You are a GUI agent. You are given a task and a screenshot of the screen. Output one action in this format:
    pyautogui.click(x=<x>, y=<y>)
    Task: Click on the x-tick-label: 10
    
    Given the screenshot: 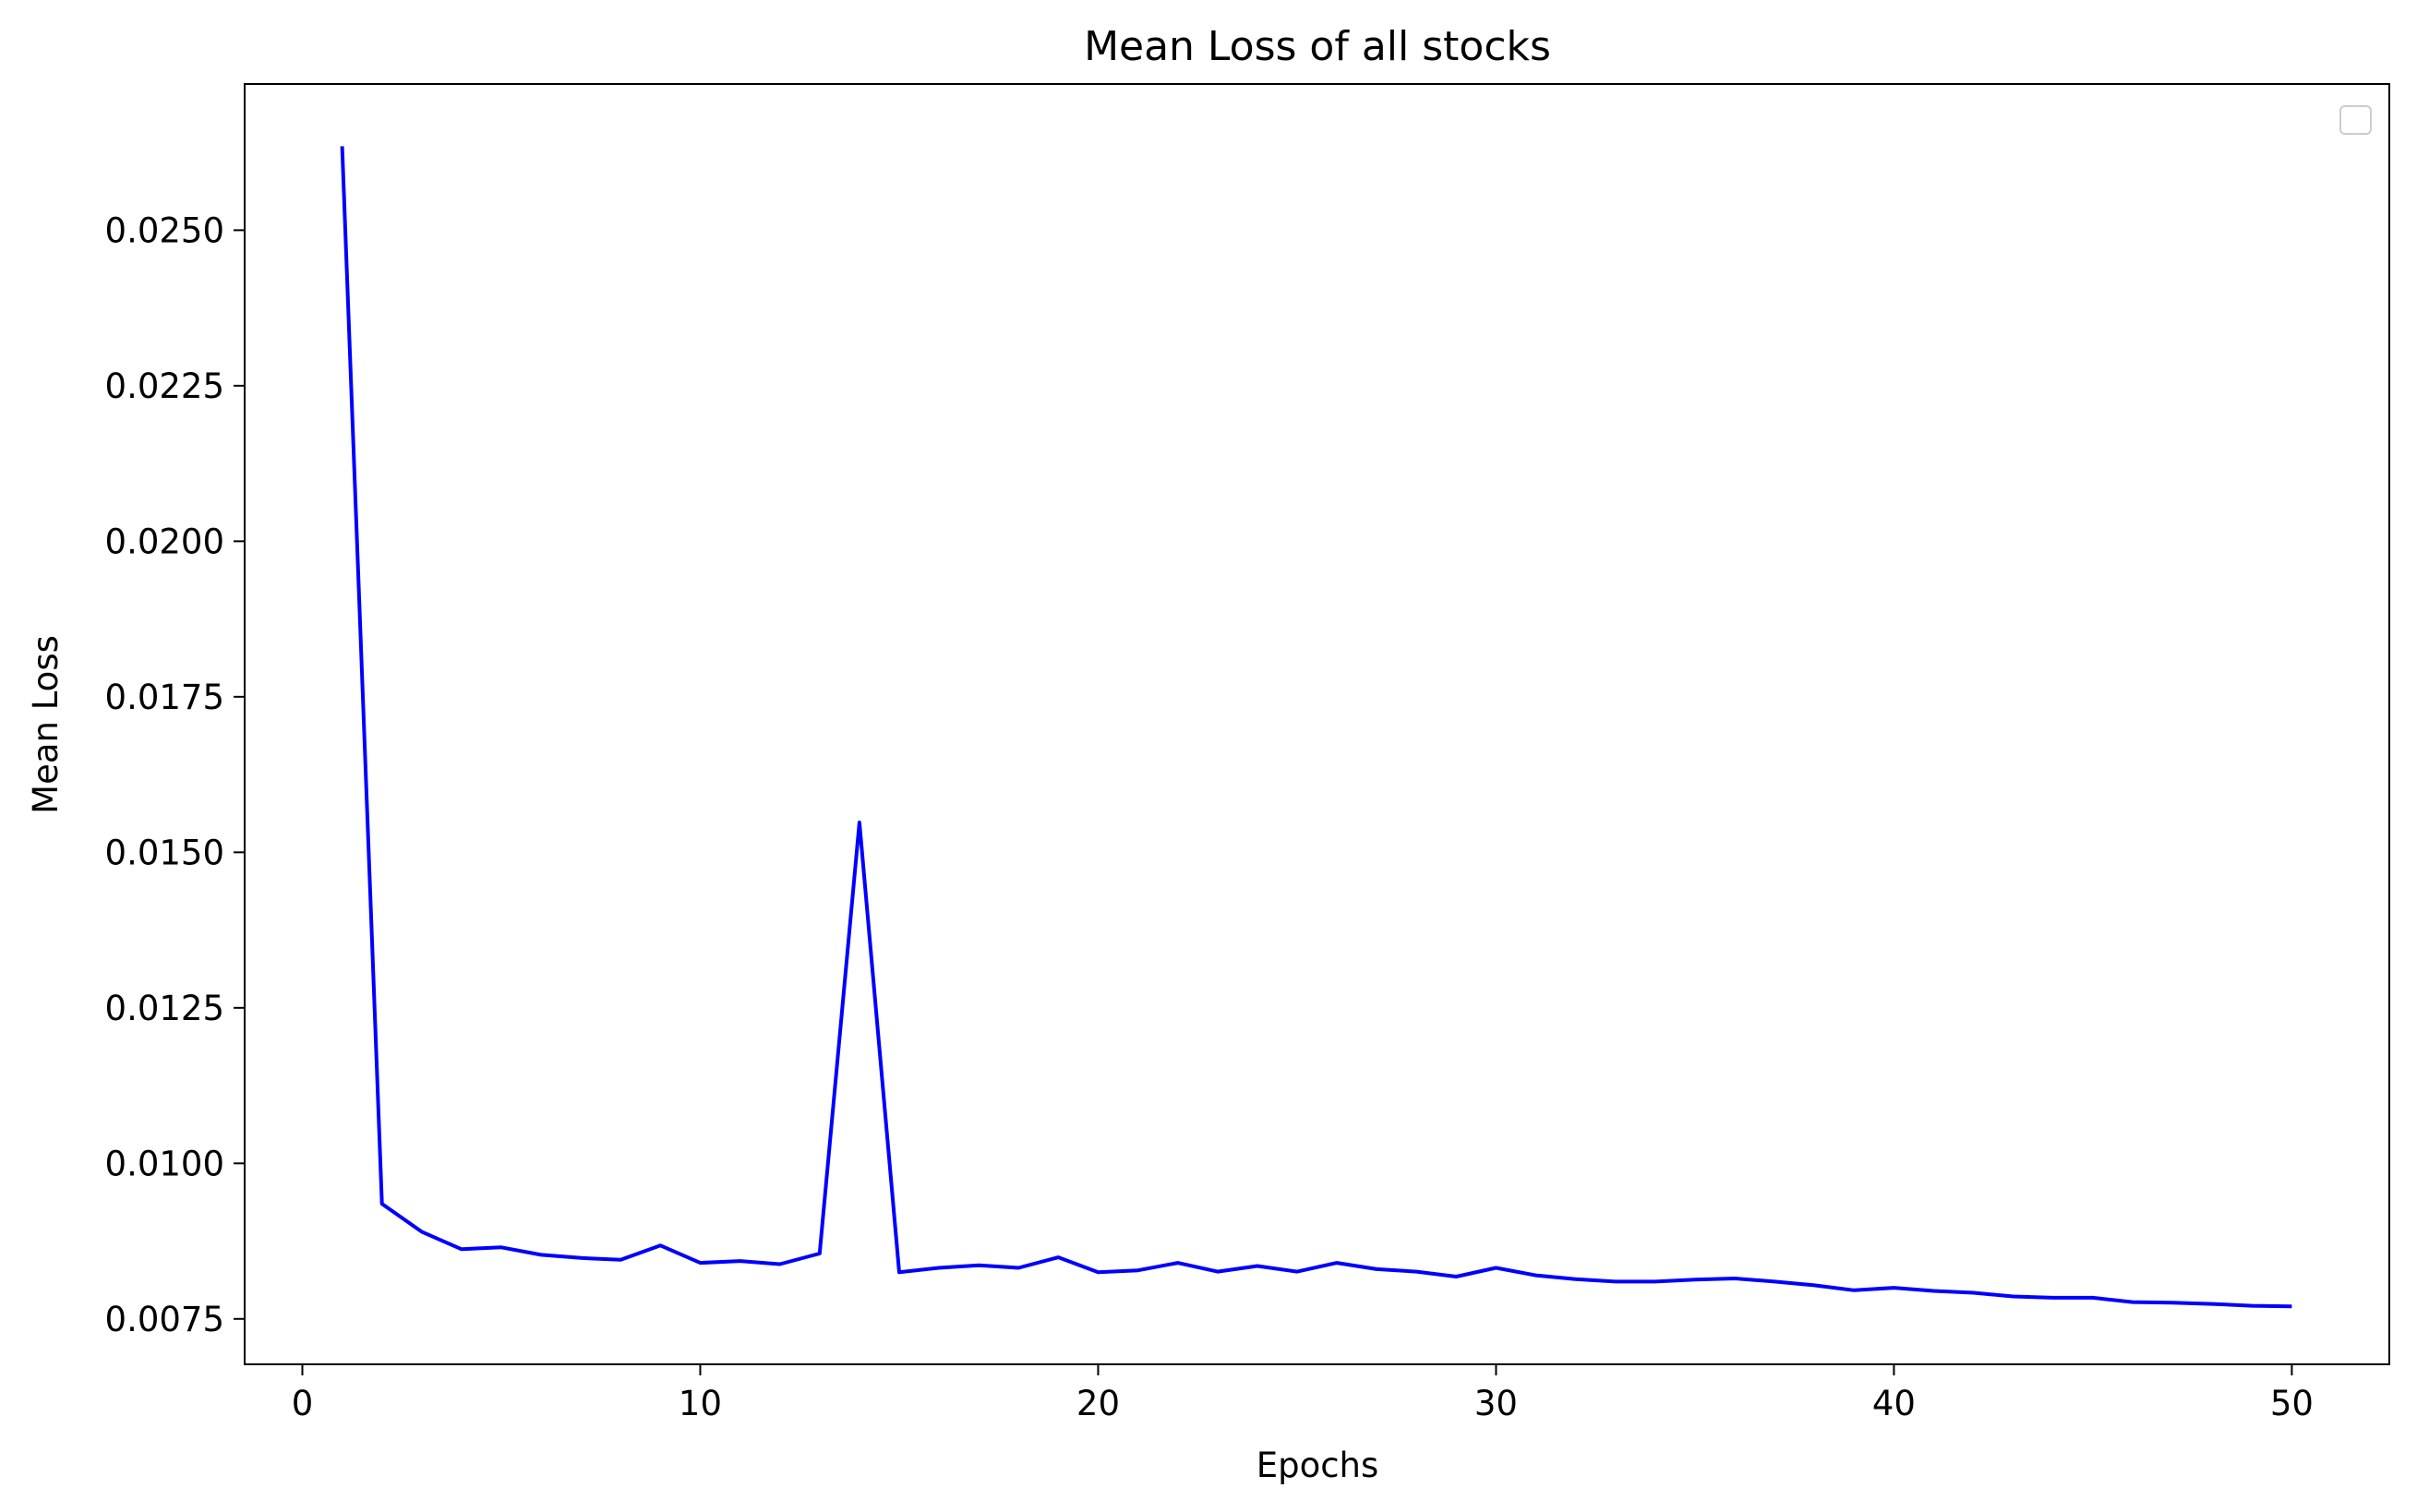 What is the action you would take?
    pyautogui.click(x=700, y=1403)
    